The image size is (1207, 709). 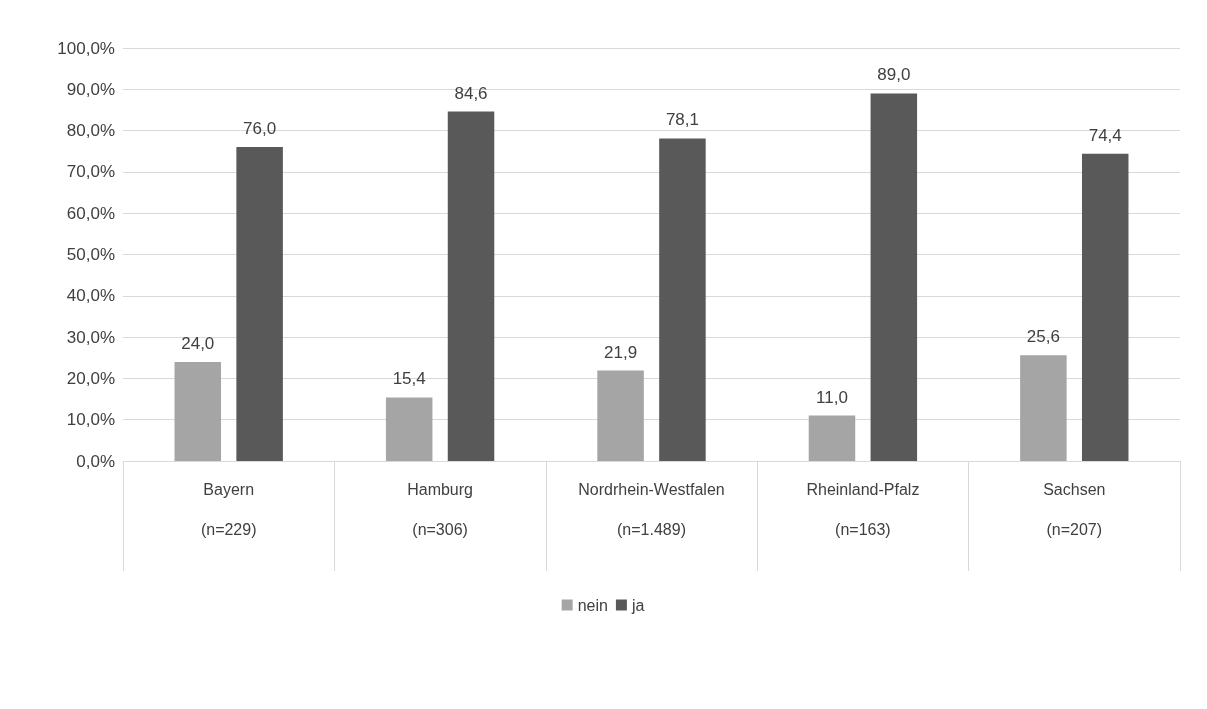 I want to click on data-label: 76,0, so click(x=260, y=129).